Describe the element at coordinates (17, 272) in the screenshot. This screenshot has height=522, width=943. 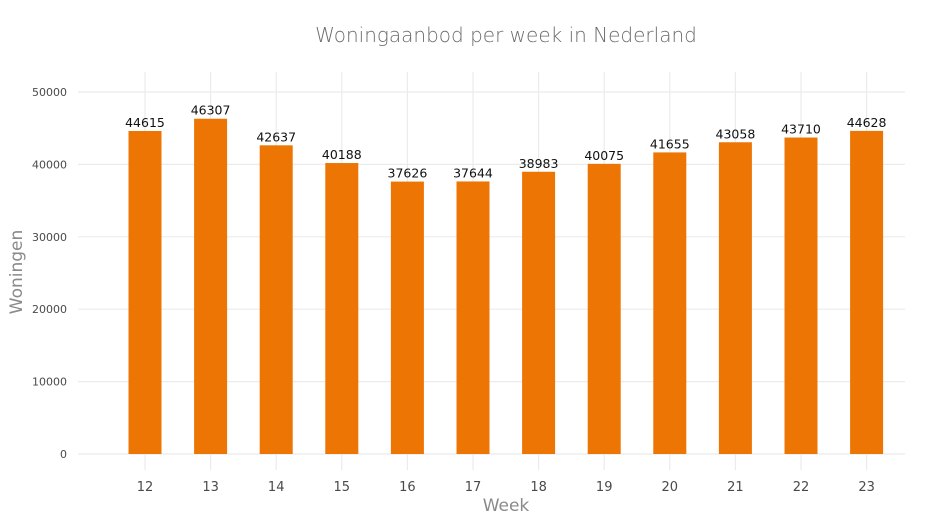
I see `y-axis-title: Woningen` at that location.